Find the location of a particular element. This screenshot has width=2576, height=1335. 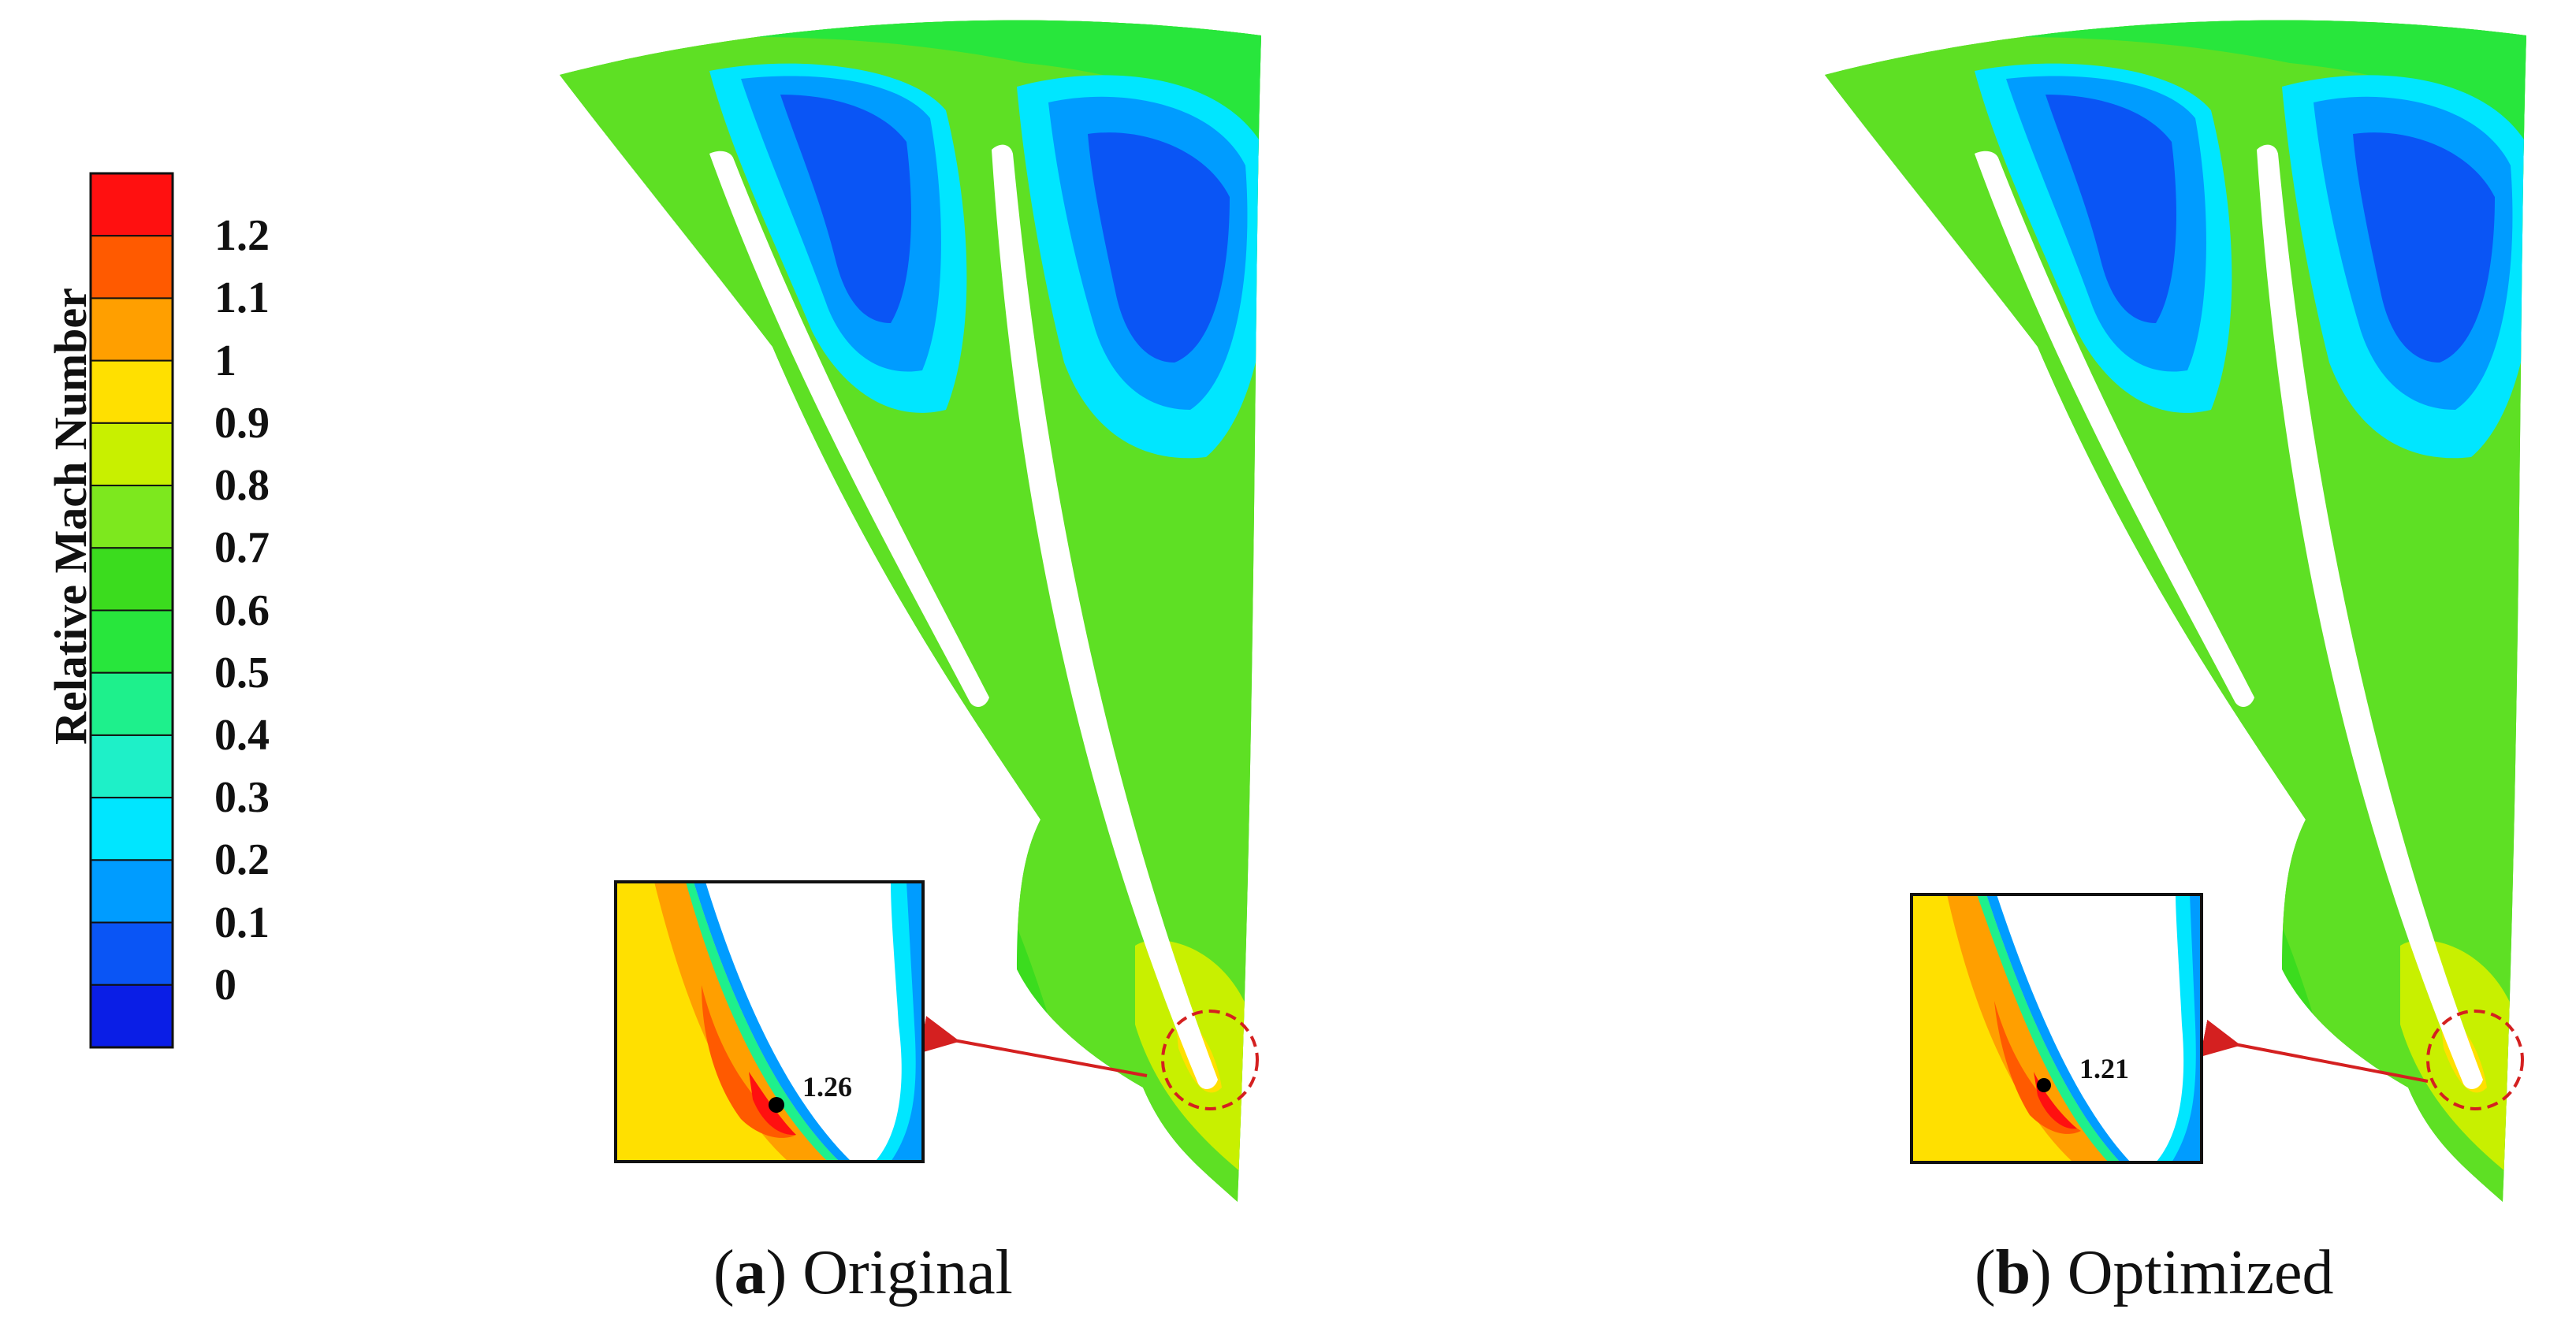

colorbar-tick-label: 0.2 is located at coordinates (242, 860).